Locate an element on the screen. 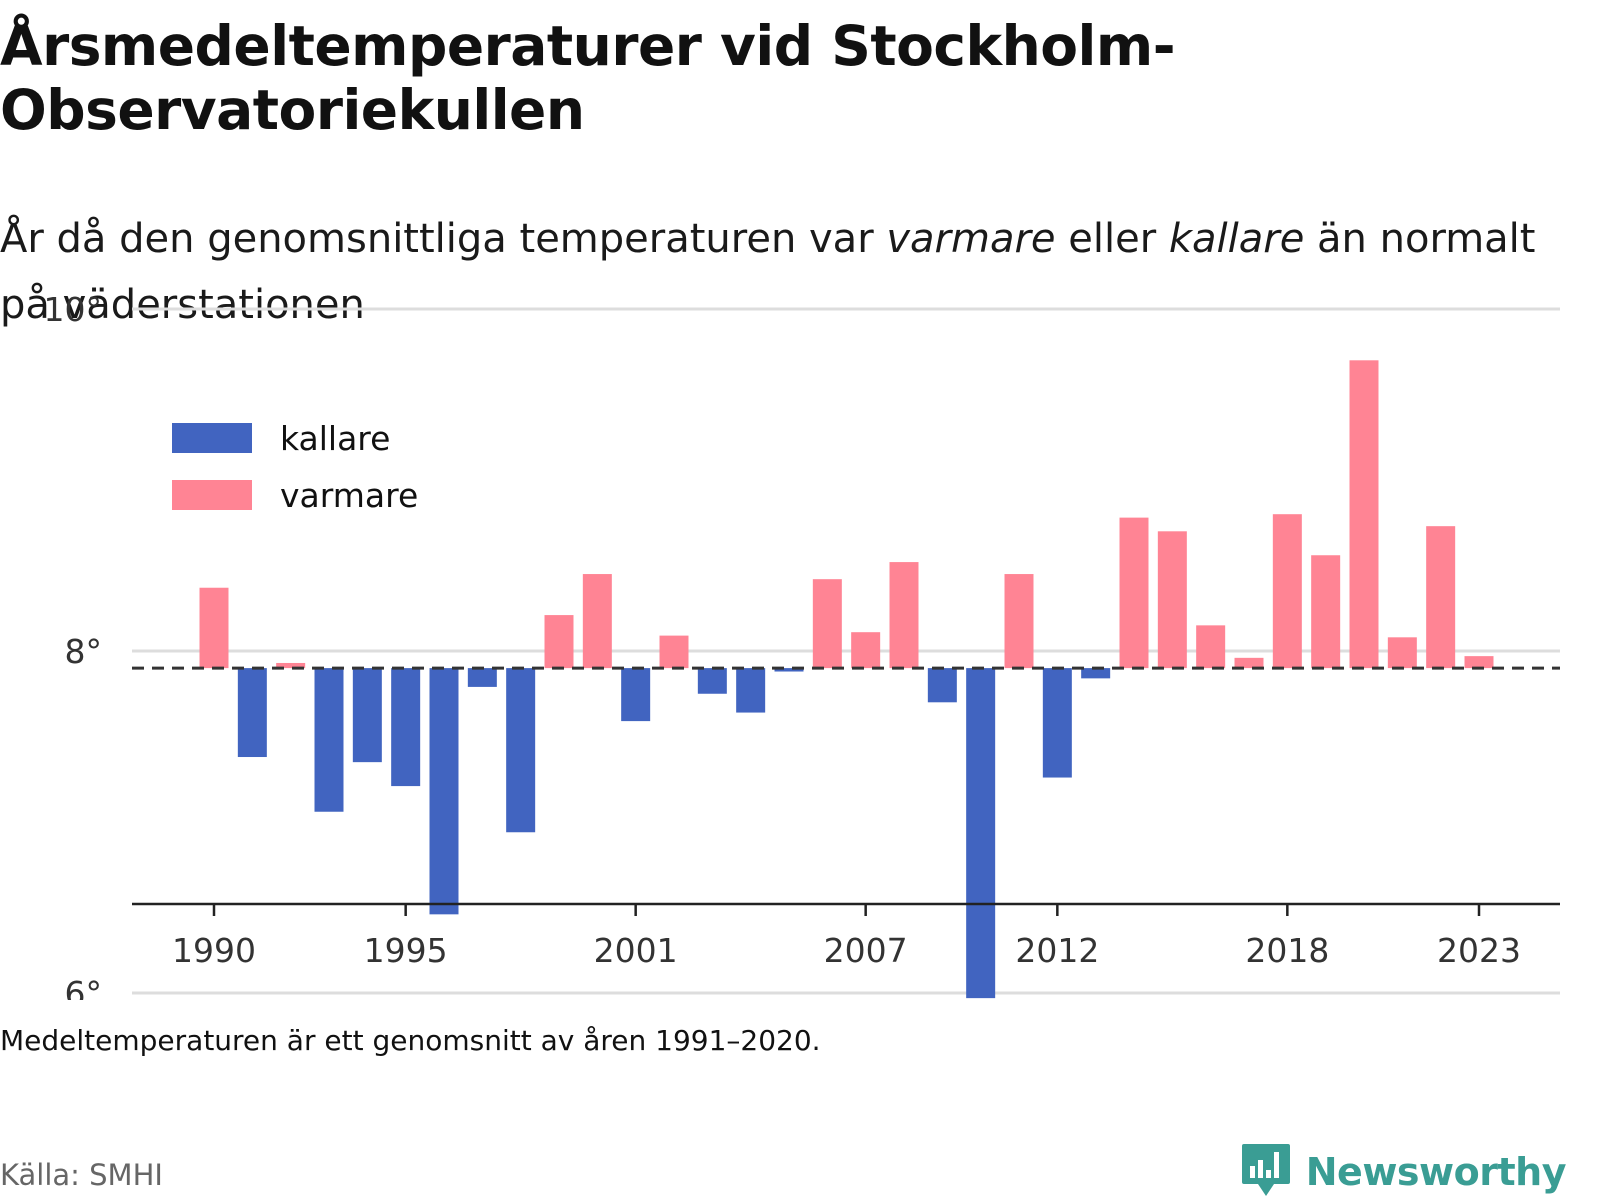  x-tick-label: 2007 is located at coordinates (866, 950).